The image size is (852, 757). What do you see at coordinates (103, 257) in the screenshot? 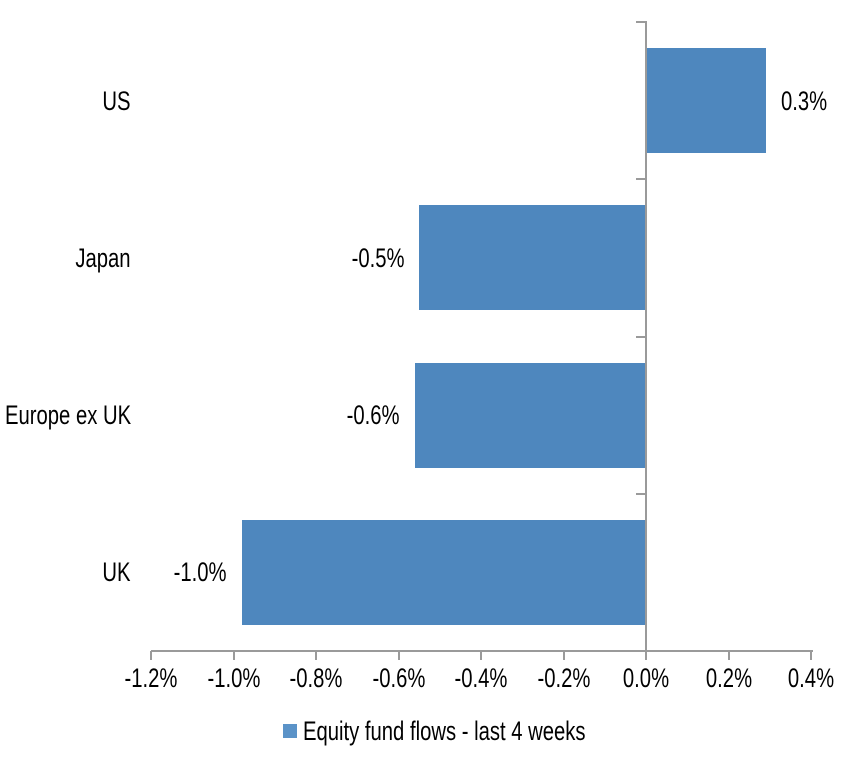
I see `category-label-japan: Japan` at bounding box center [103, 257].